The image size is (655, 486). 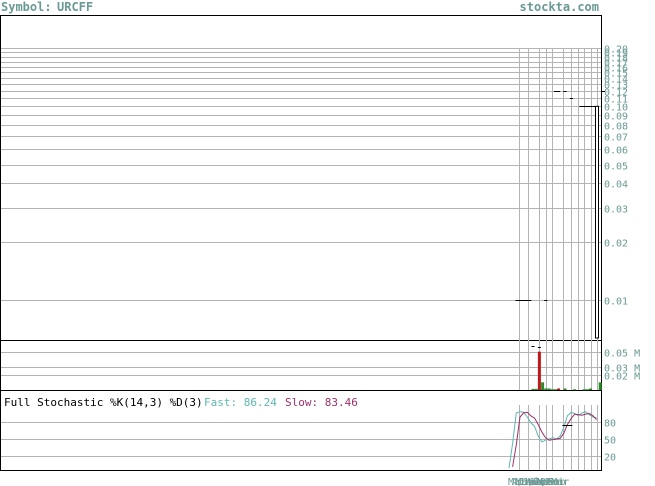 I want to click on price-tick-label: 0.09, so click(x=616, y=117).